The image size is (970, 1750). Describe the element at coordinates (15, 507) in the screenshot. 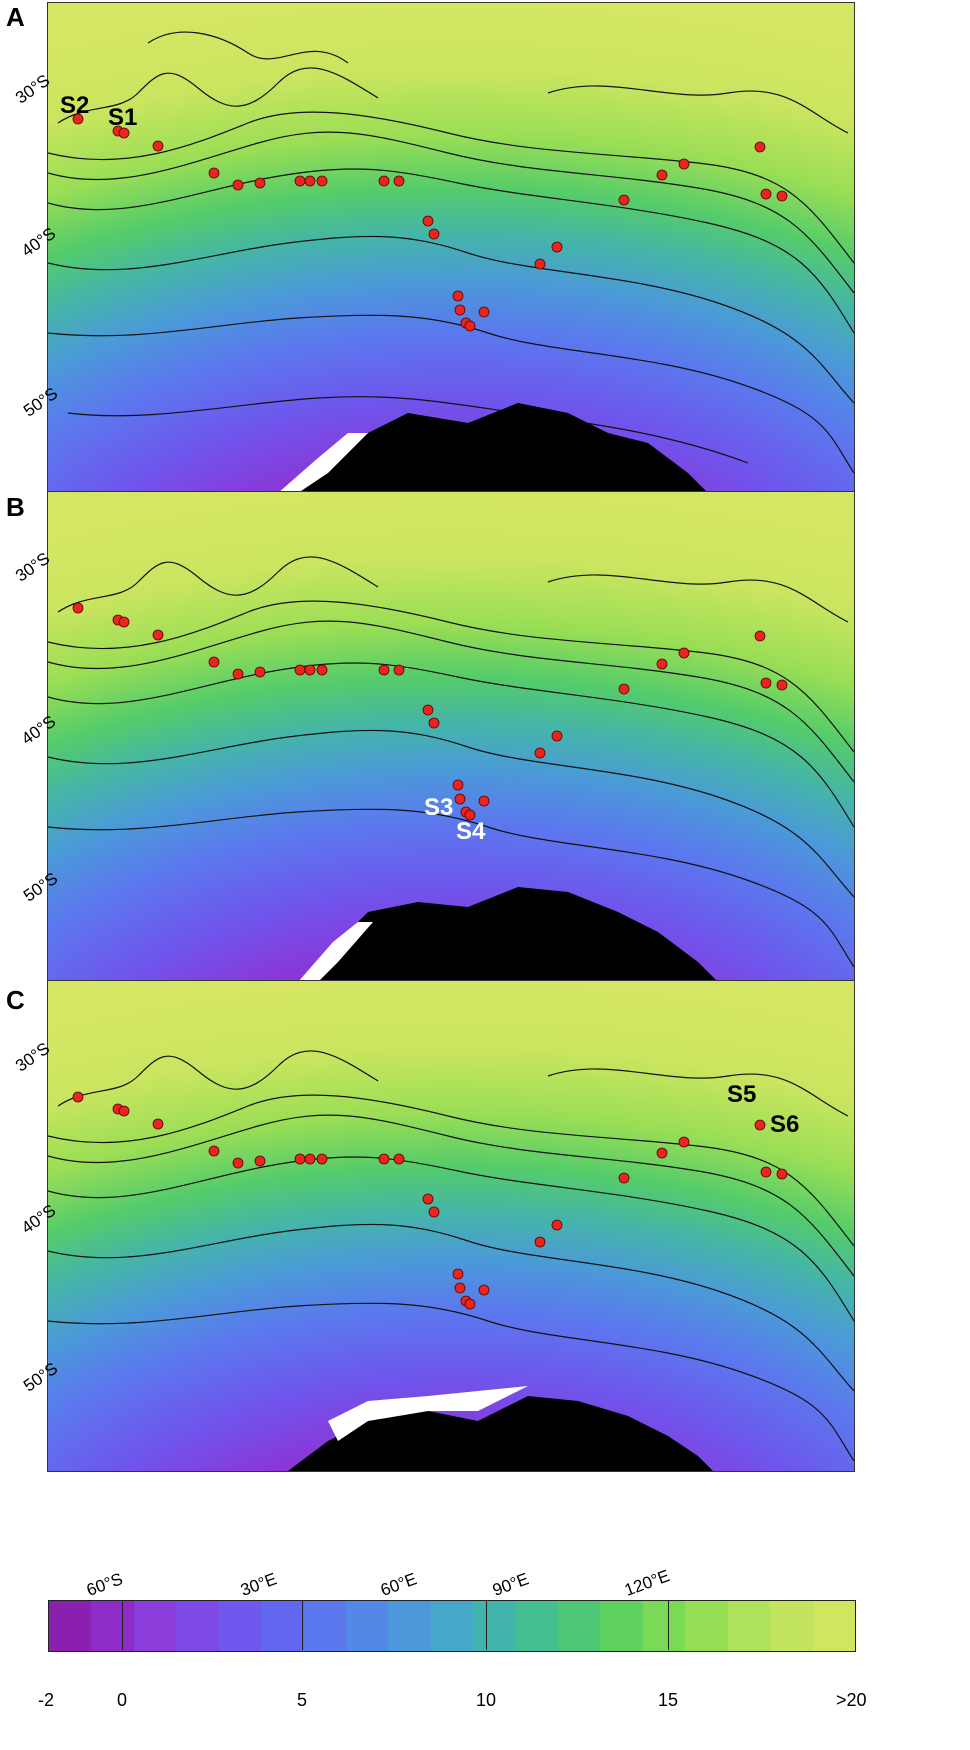

I see `panel-letter-b: B` at that location.